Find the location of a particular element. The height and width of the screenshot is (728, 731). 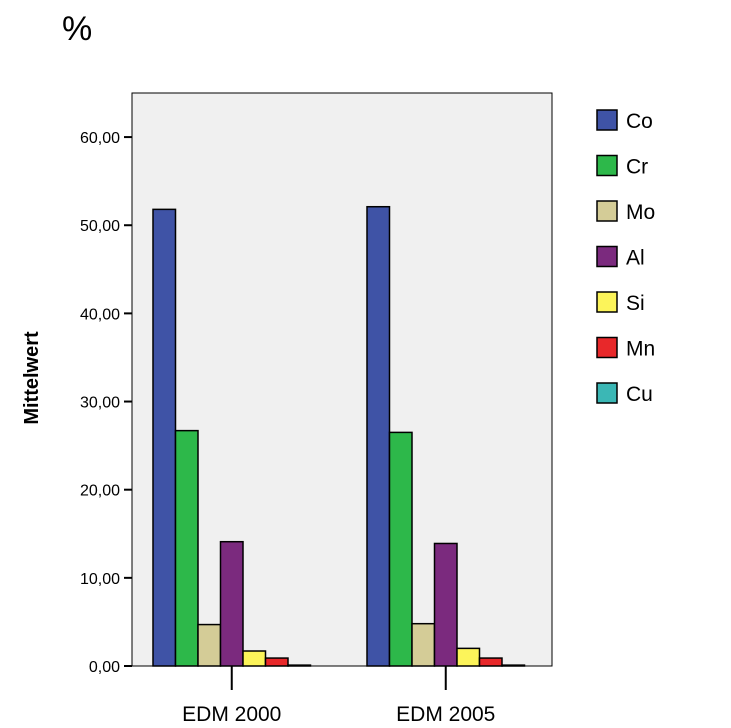

legend-swatch-cu is located at coordinates (607, 393).